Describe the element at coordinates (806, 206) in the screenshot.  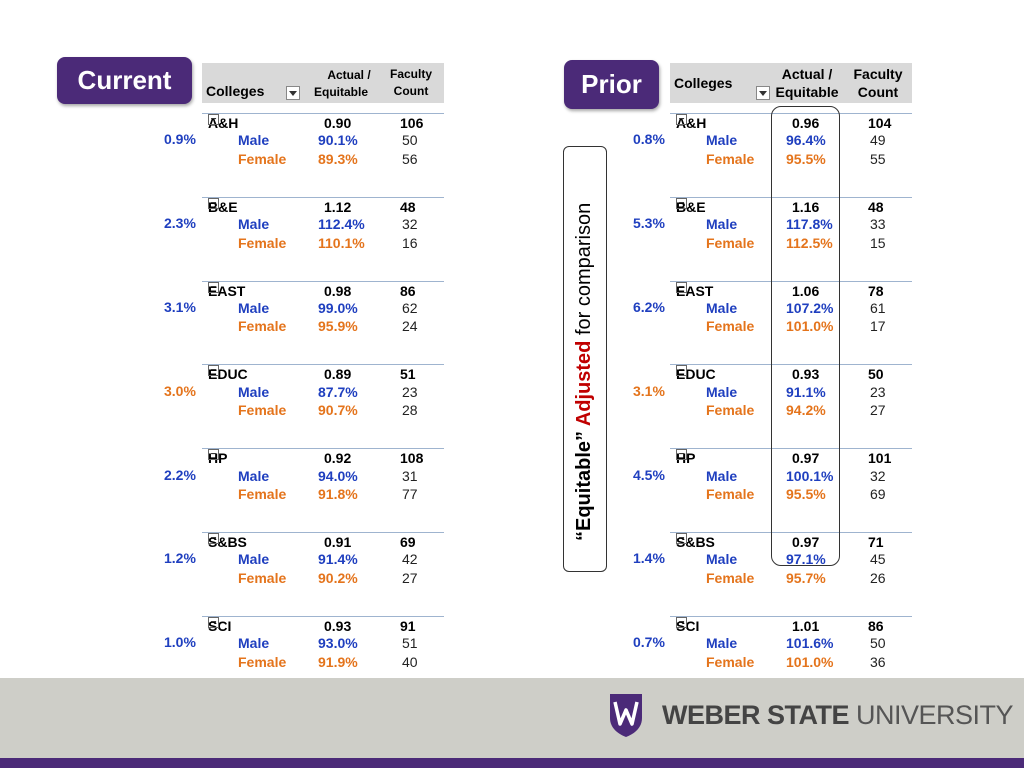
I see `college-ratio: 1.16` at that location.